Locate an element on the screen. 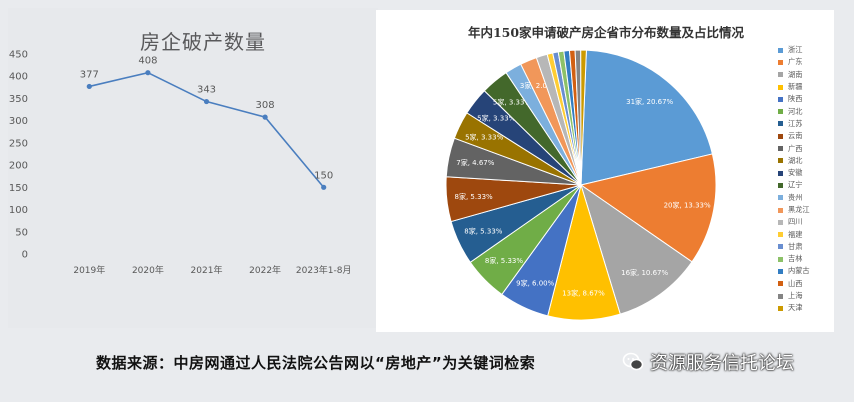 The height and width of the screenshot is (402, 854). legend-item: 河北 is located at coordinates (806, 111).